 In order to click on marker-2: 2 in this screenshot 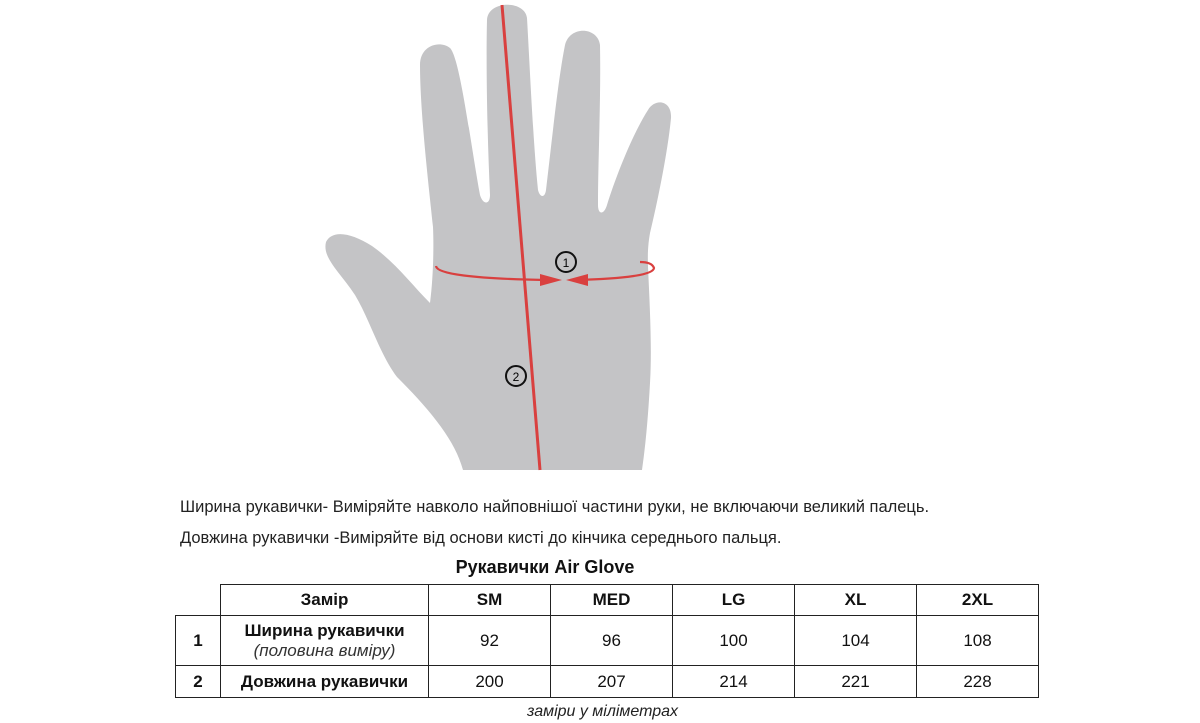, I will do `click(516, 376)`.